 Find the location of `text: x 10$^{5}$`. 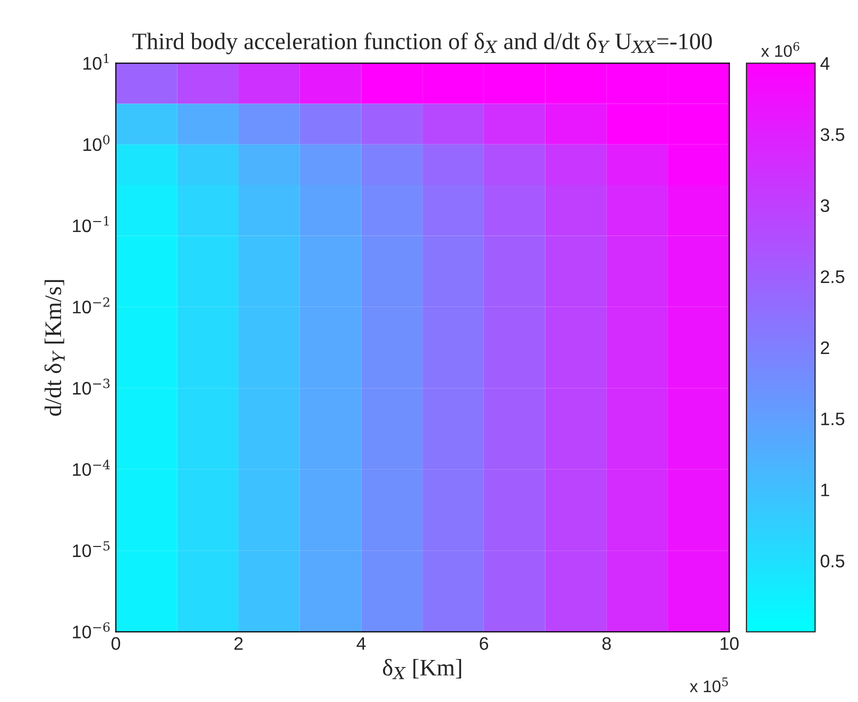

text: x 10$^{5}$ is located at coordinates (709, 685).